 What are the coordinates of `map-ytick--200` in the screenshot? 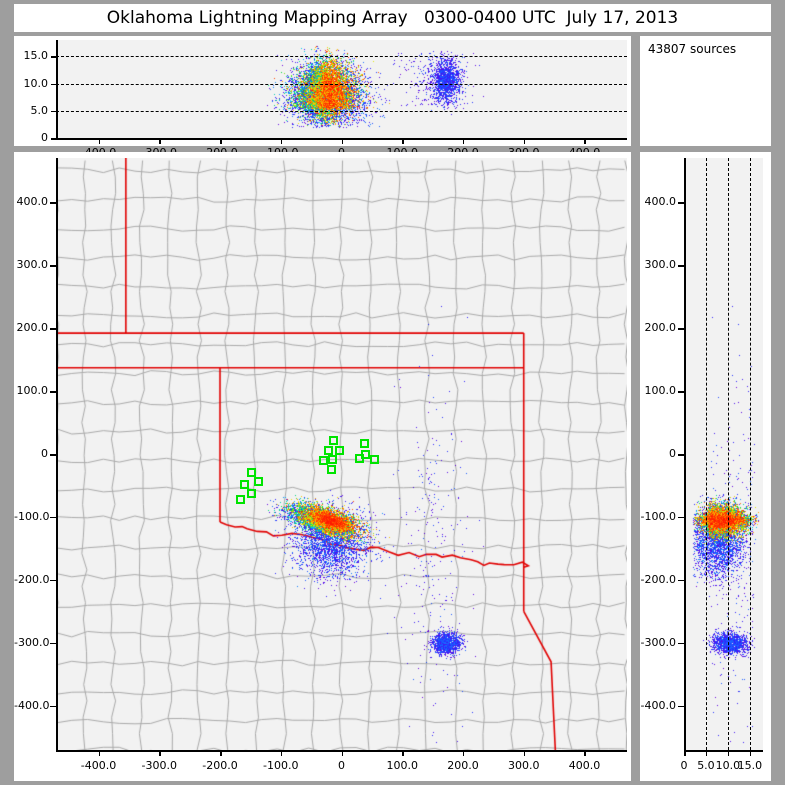 It's located at (53, 580).